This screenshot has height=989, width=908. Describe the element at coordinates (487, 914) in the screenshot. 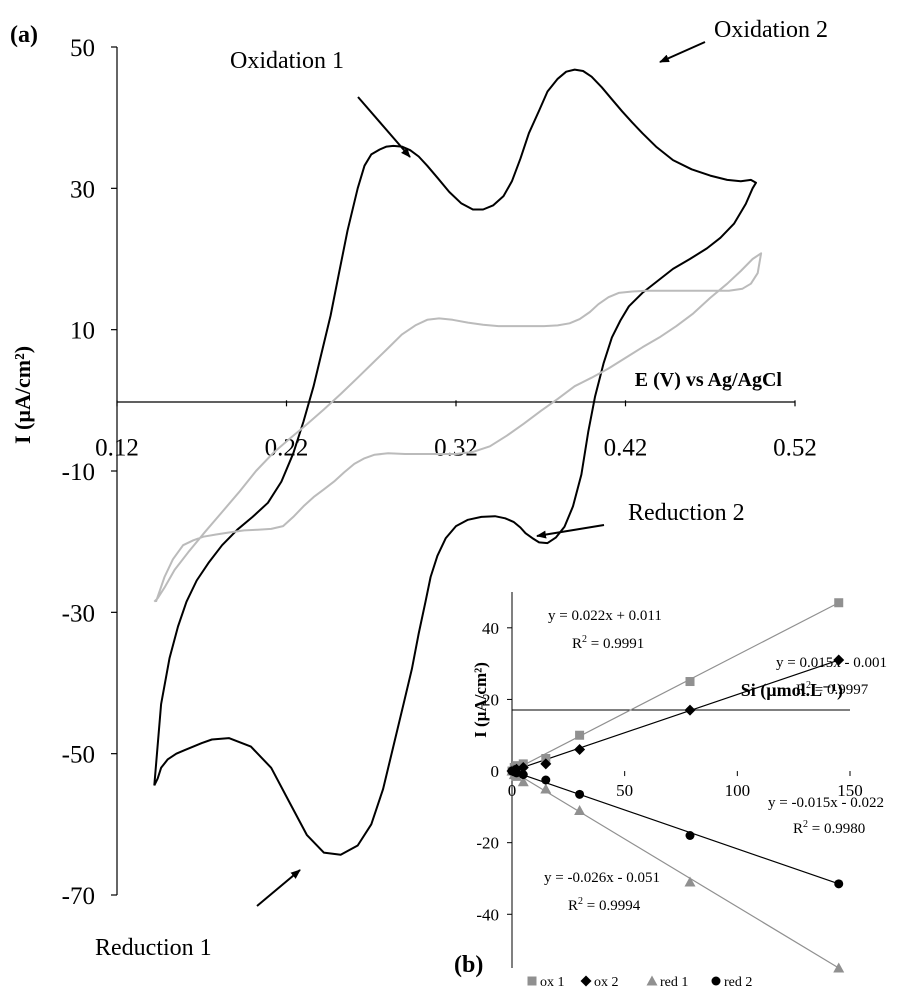

I see `b-y-tick-label: -40` at that location.